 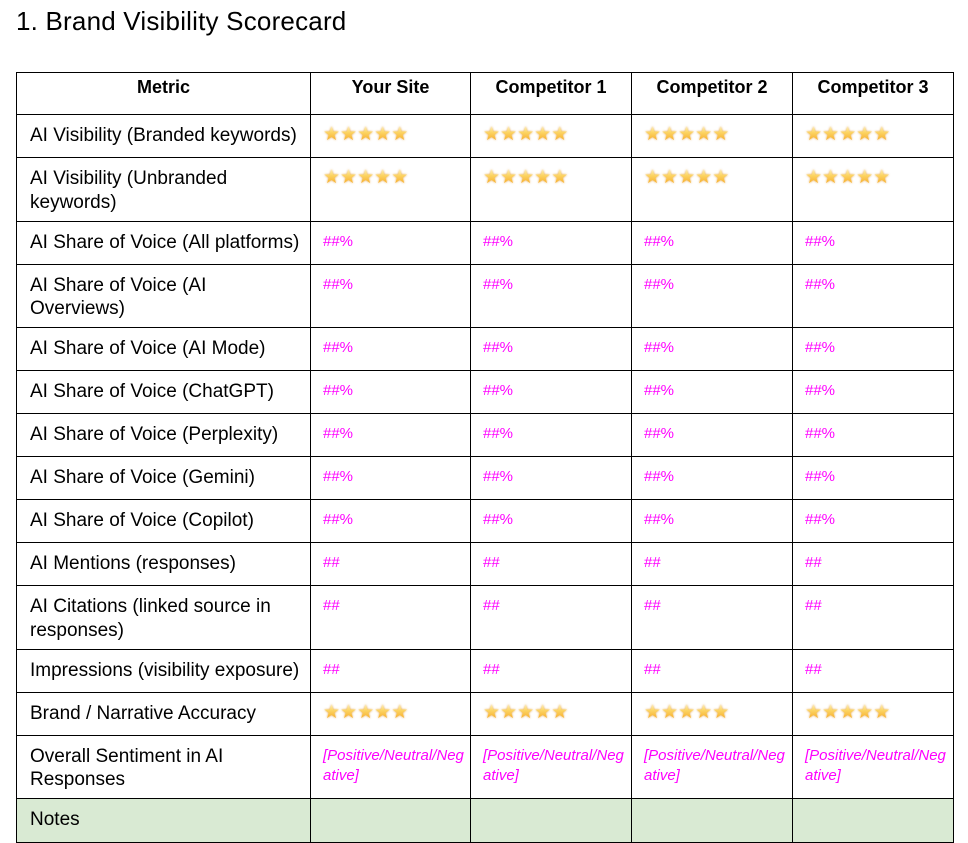 I want to click on page-title: 1. Brand Visibility Scorecard, so click(x=181, y=21).